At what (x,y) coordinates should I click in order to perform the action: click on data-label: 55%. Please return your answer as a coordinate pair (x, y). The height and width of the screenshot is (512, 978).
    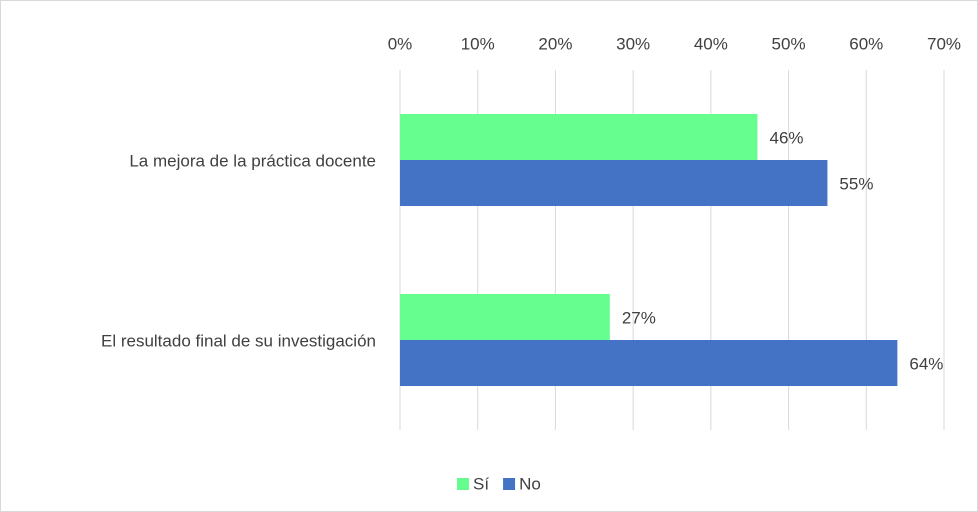
    Looking at the image, I should click on (856, 183).